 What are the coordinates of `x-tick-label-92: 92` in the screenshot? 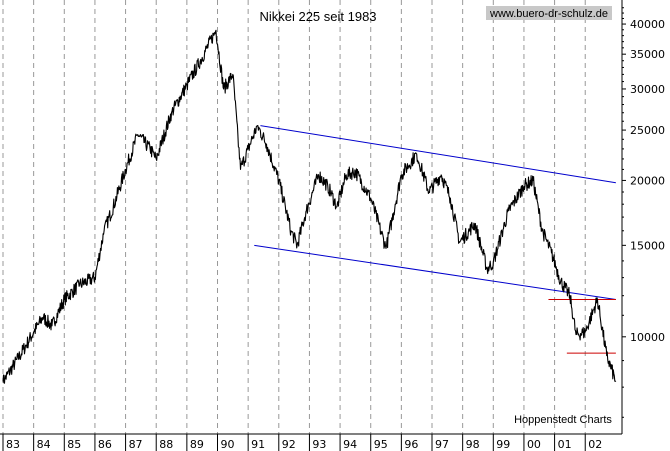 It's located at (289, 444).